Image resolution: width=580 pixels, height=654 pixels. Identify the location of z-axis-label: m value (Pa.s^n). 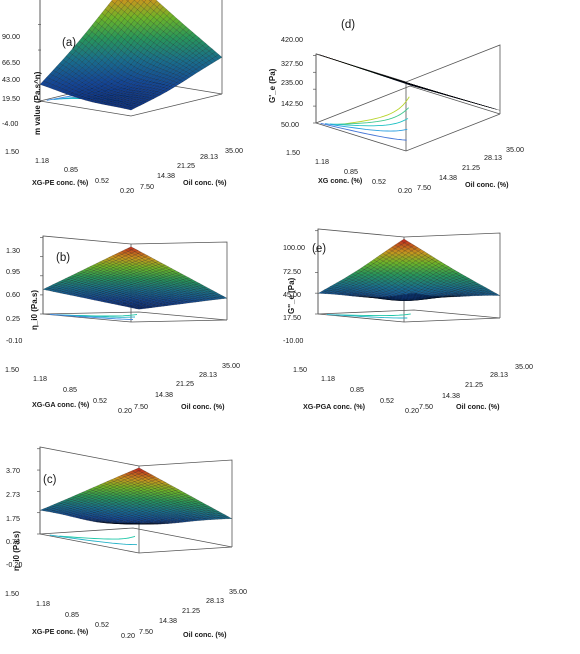
(37, 103).